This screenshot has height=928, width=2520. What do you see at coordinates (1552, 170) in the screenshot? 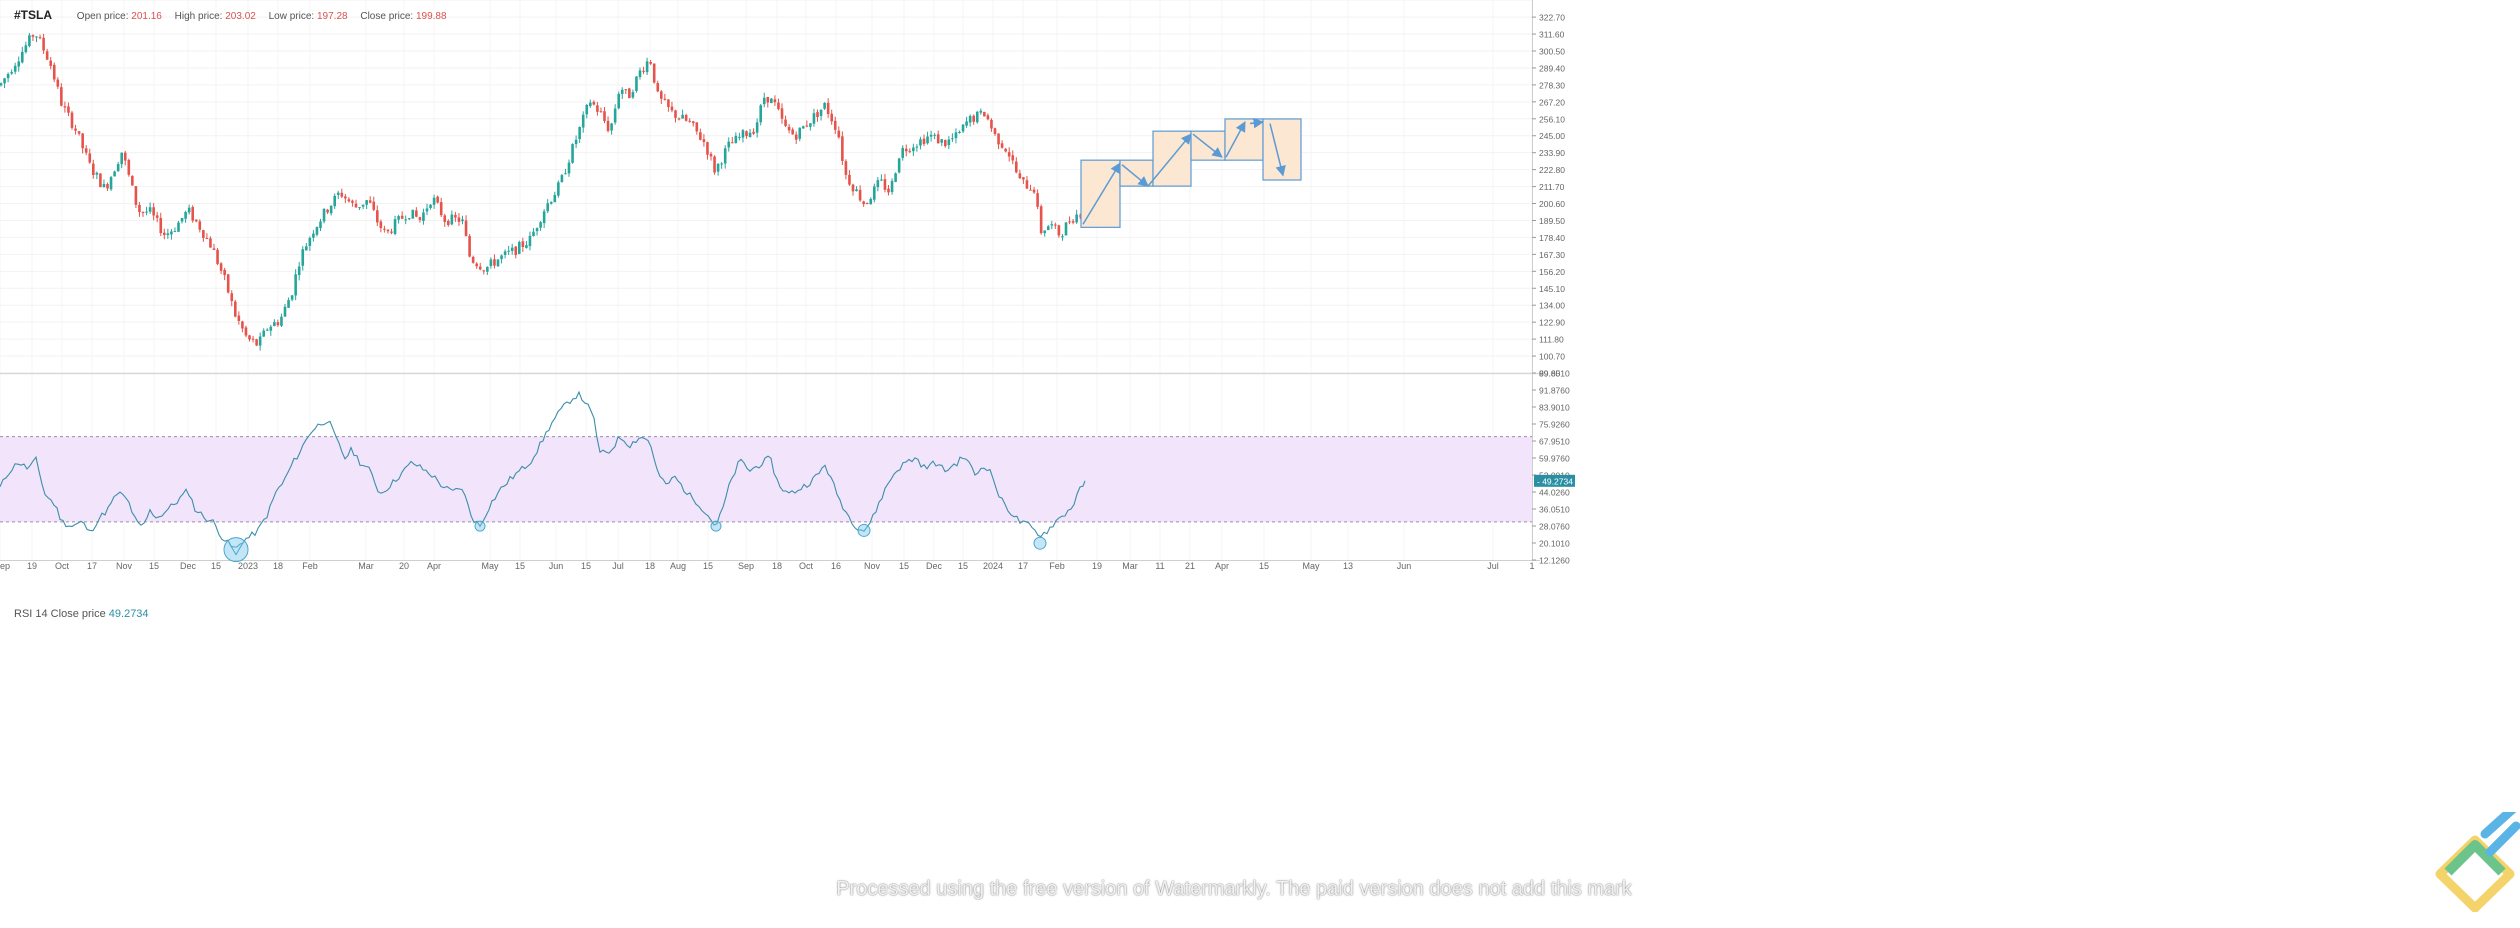
I see `price-tick-label: 222.80` at bounding box center [1552, 170].